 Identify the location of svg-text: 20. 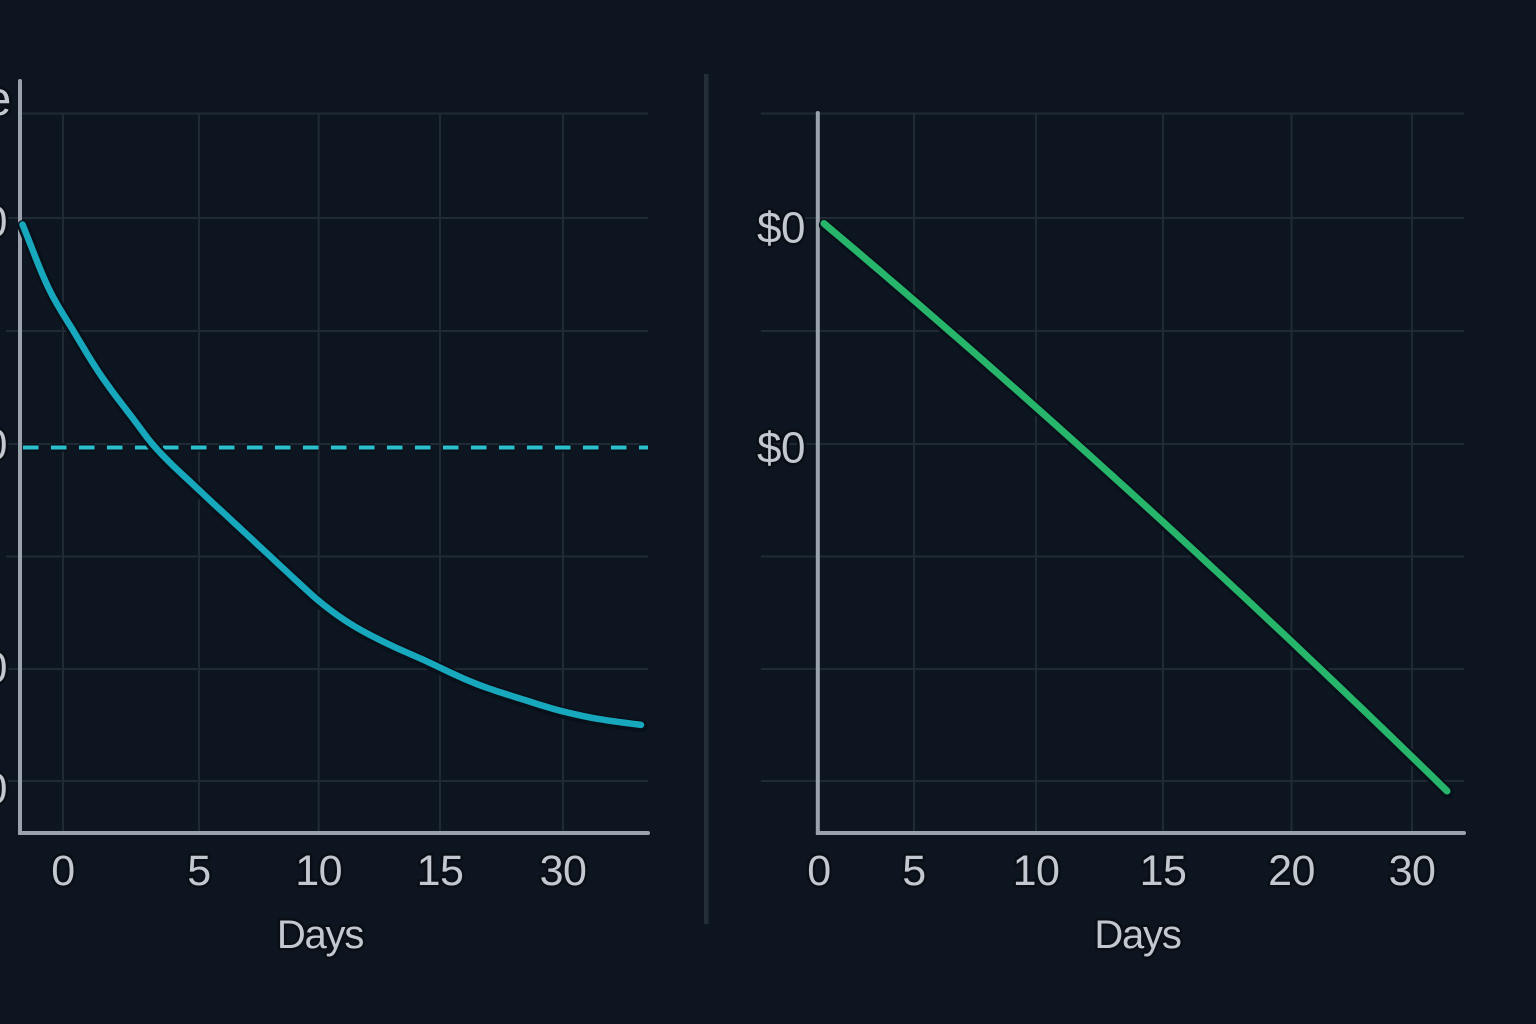
(1291, 871).